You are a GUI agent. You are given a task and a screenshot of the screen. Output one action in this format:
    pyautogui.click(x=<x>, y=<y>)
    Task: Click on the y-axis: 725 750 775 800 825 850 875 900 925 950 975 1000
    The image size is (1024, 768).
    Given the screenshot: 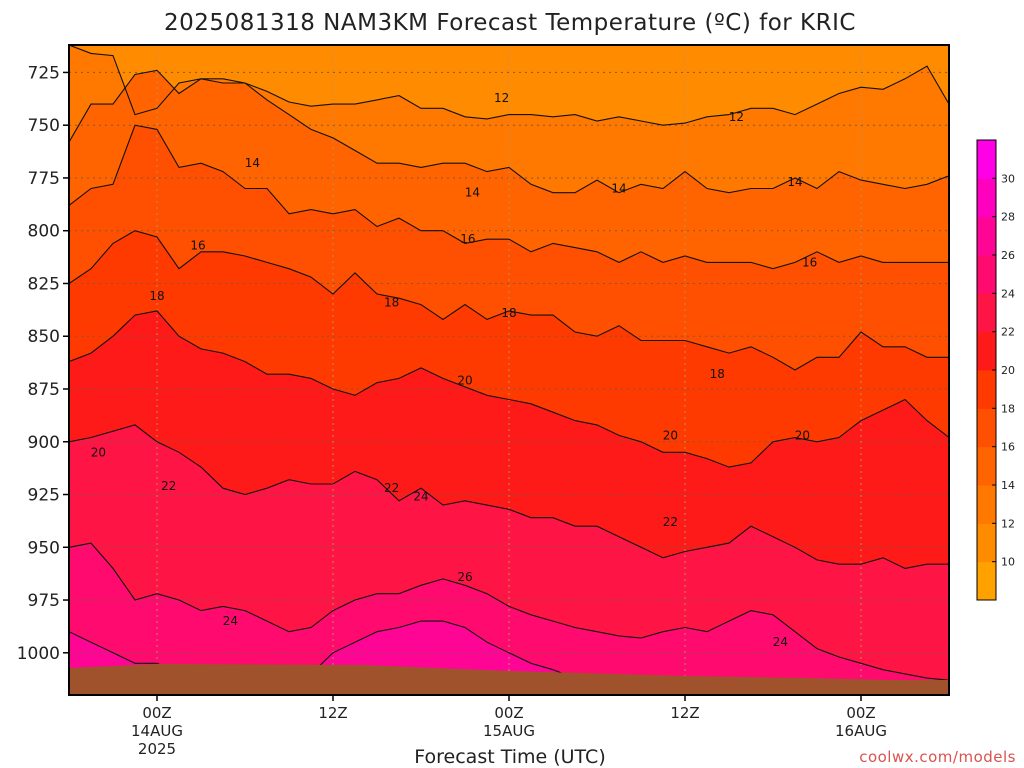 What is the action you would take?
    pyautogui.click(x=43, y=363)
    